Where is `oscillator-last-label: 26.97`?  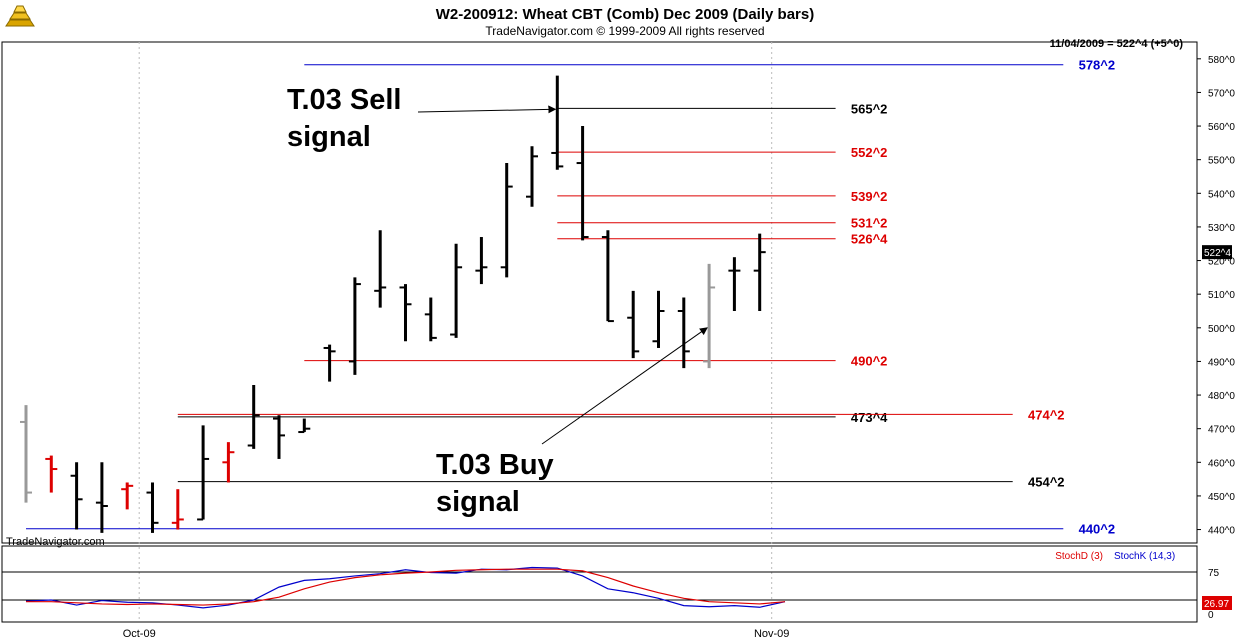 oscillator-last-label: 26.97 is located at coordinates (1216, 604).